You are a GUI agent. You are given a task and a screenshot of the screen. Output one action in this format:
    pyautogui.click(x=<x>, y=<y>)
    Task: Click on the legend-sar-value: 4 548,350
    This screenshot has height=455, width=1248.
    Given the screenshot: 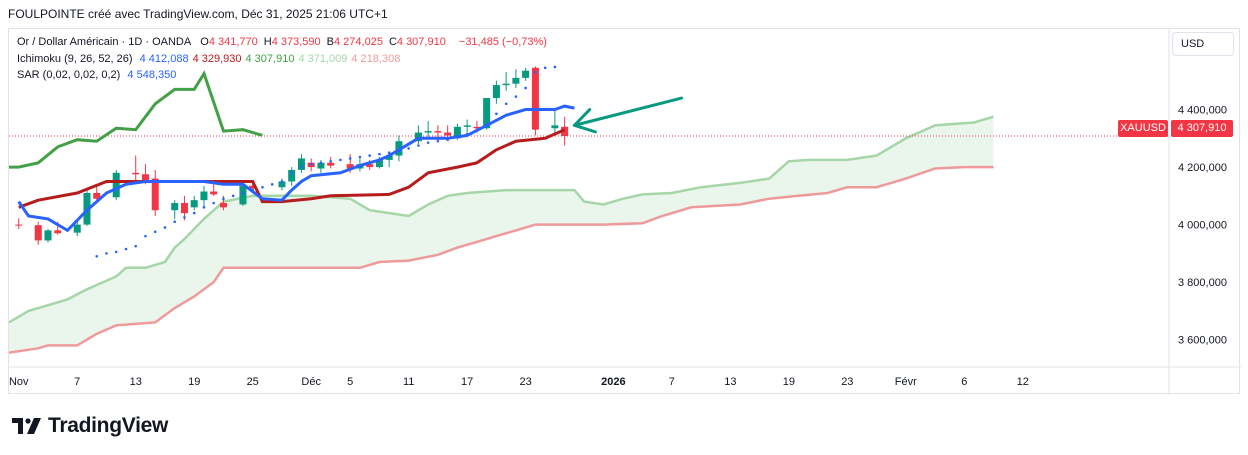 What is the action you would take?
    pyautogui.click(x=152, y=75)
    